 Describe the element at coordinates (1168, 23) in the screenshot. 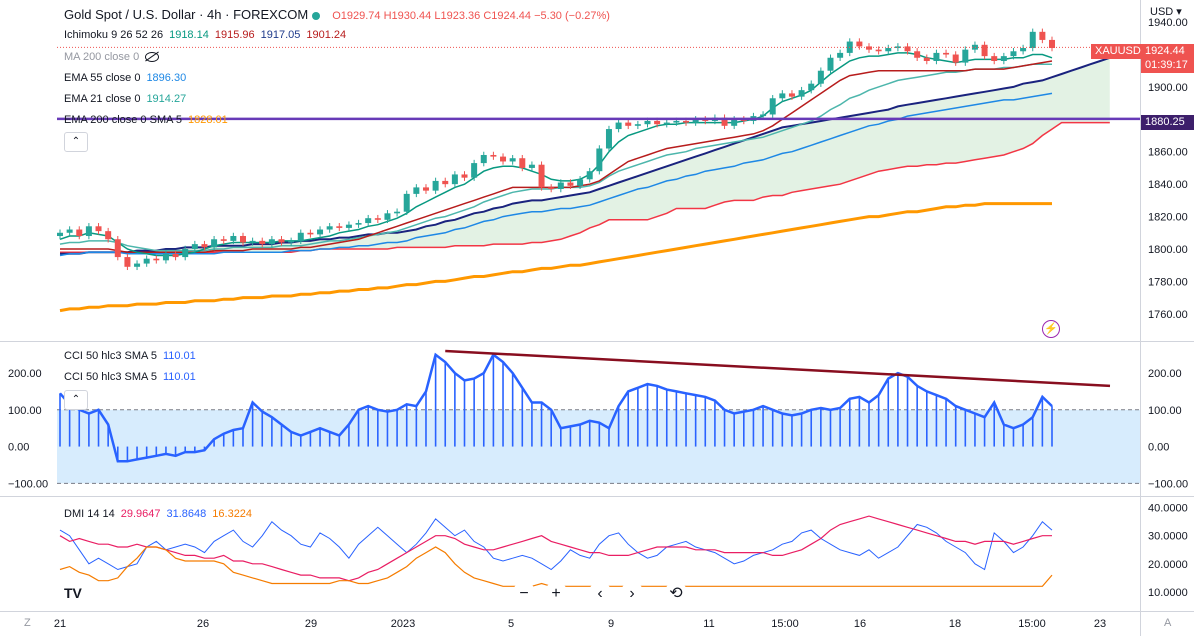

I see `price-tick-label: 1940.00` at that location.